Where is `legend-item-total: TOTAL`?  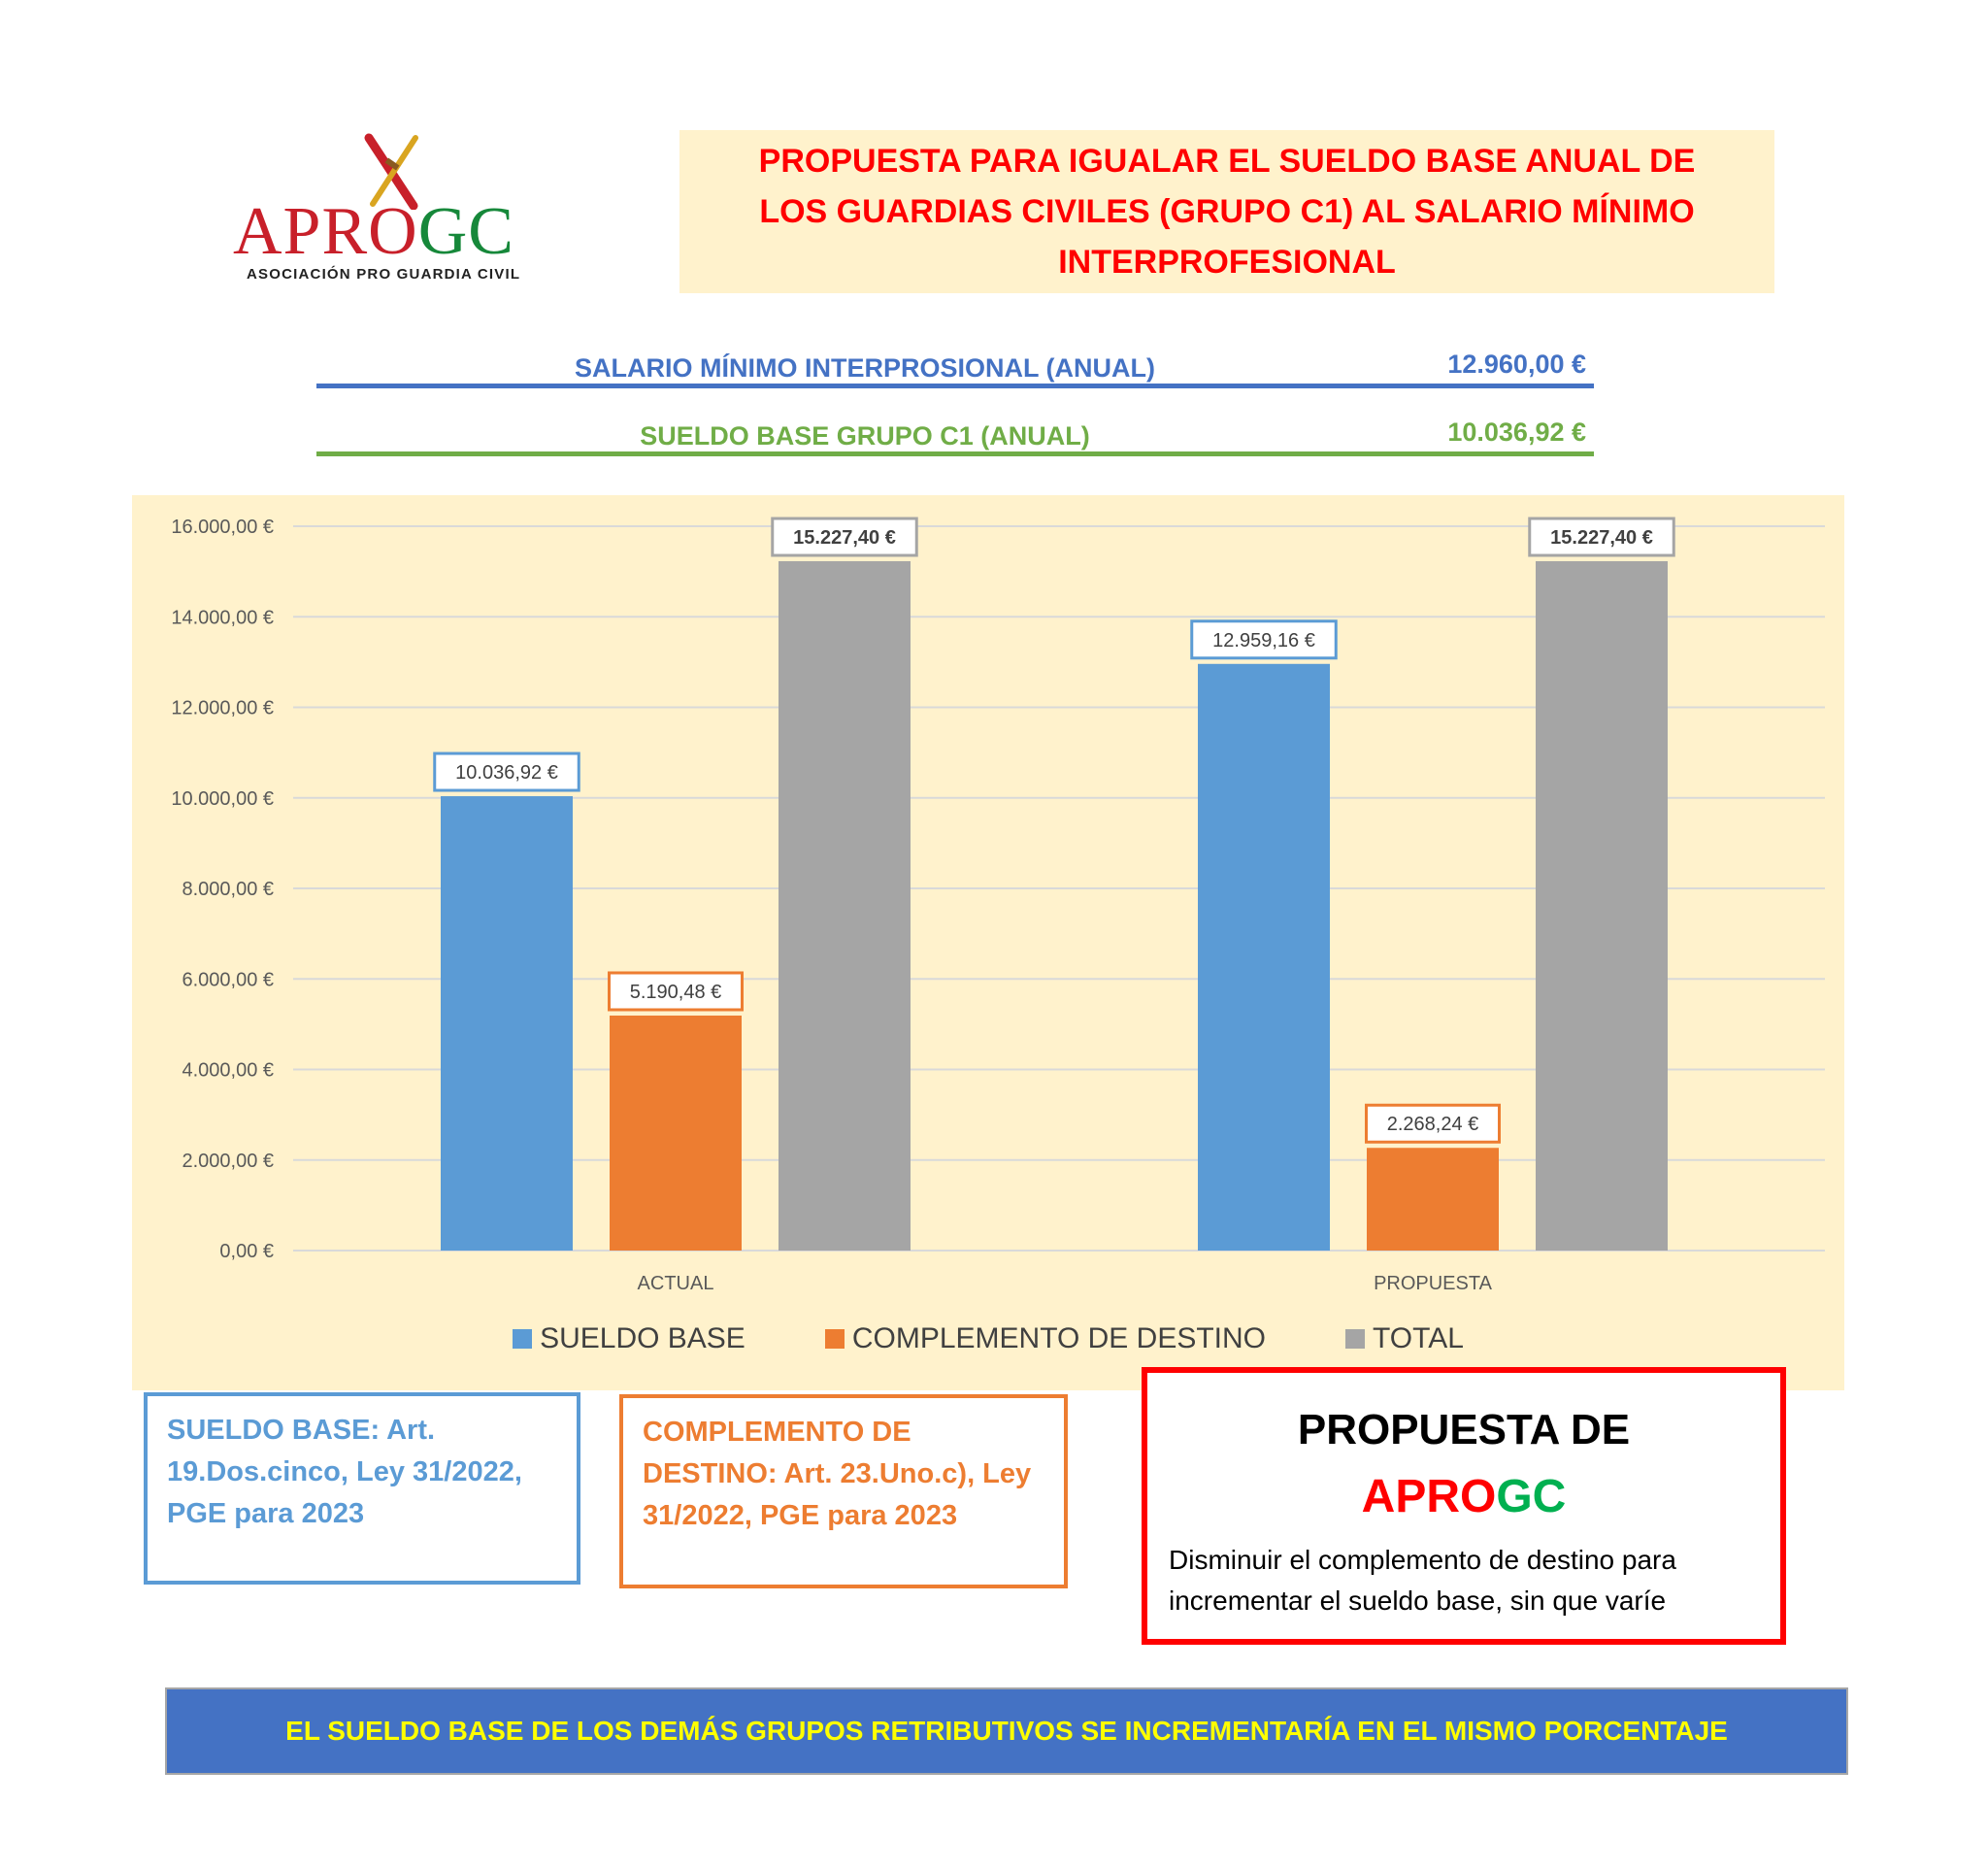 legend-item-total: TOTAL is located at coordinates (1404, 1339).